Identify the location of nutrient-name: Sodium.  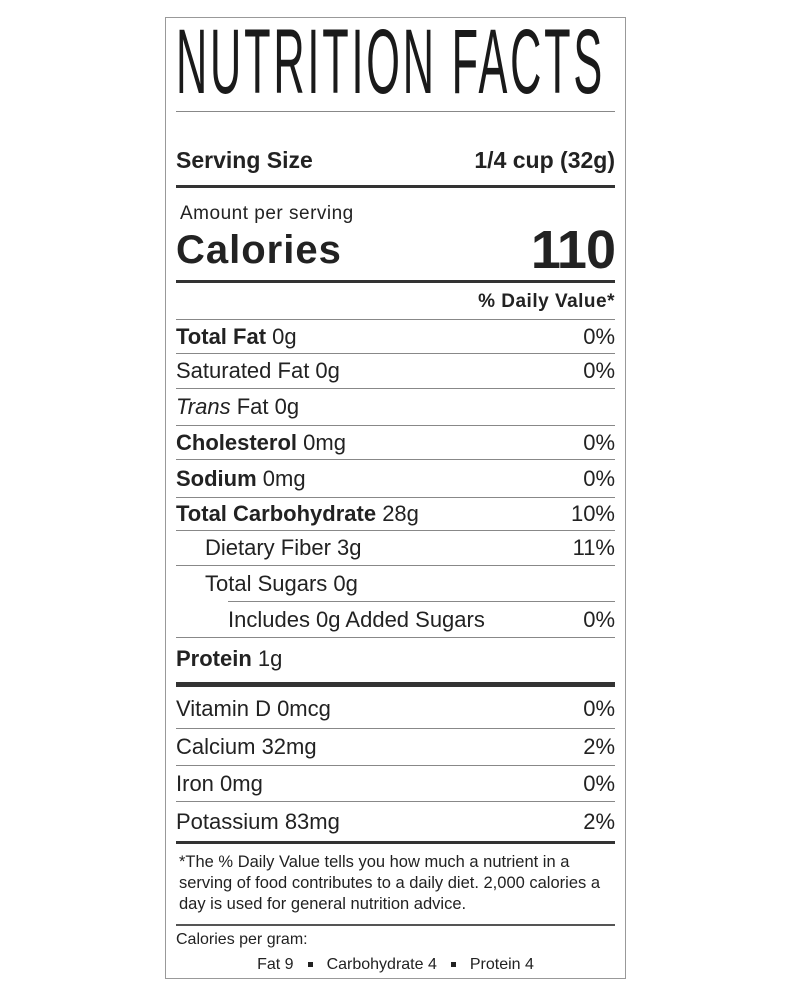
(216, 478).